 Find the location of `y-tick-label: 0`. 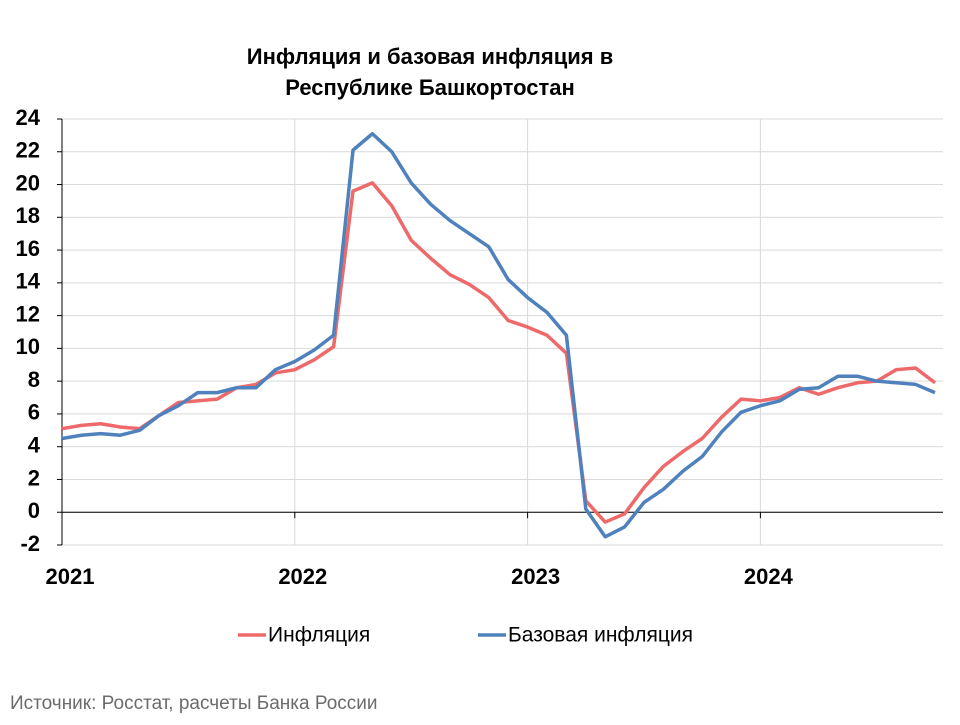

y-tick-label: 0 is located at coordinates (34, 510).